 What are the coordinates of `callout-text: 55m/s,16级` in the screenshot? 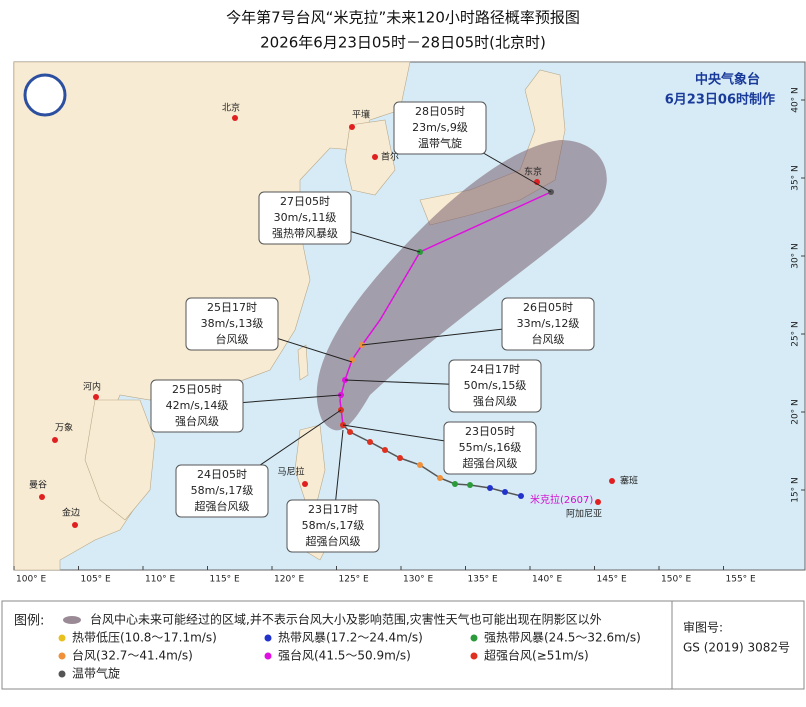 It's located at (490, 447).